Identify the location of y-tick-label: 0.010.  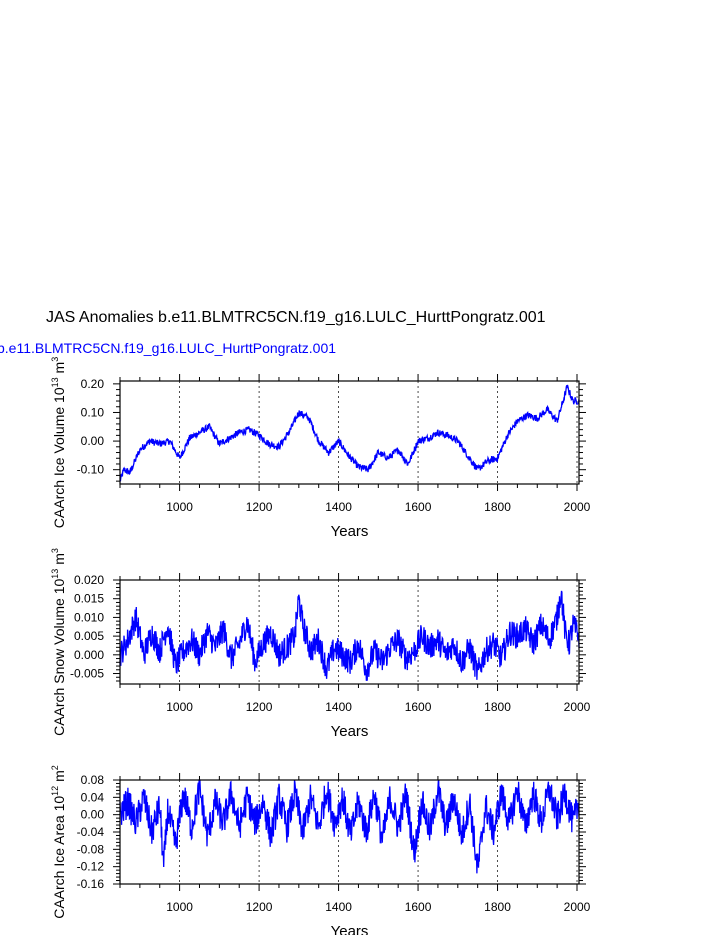
(89, 617).